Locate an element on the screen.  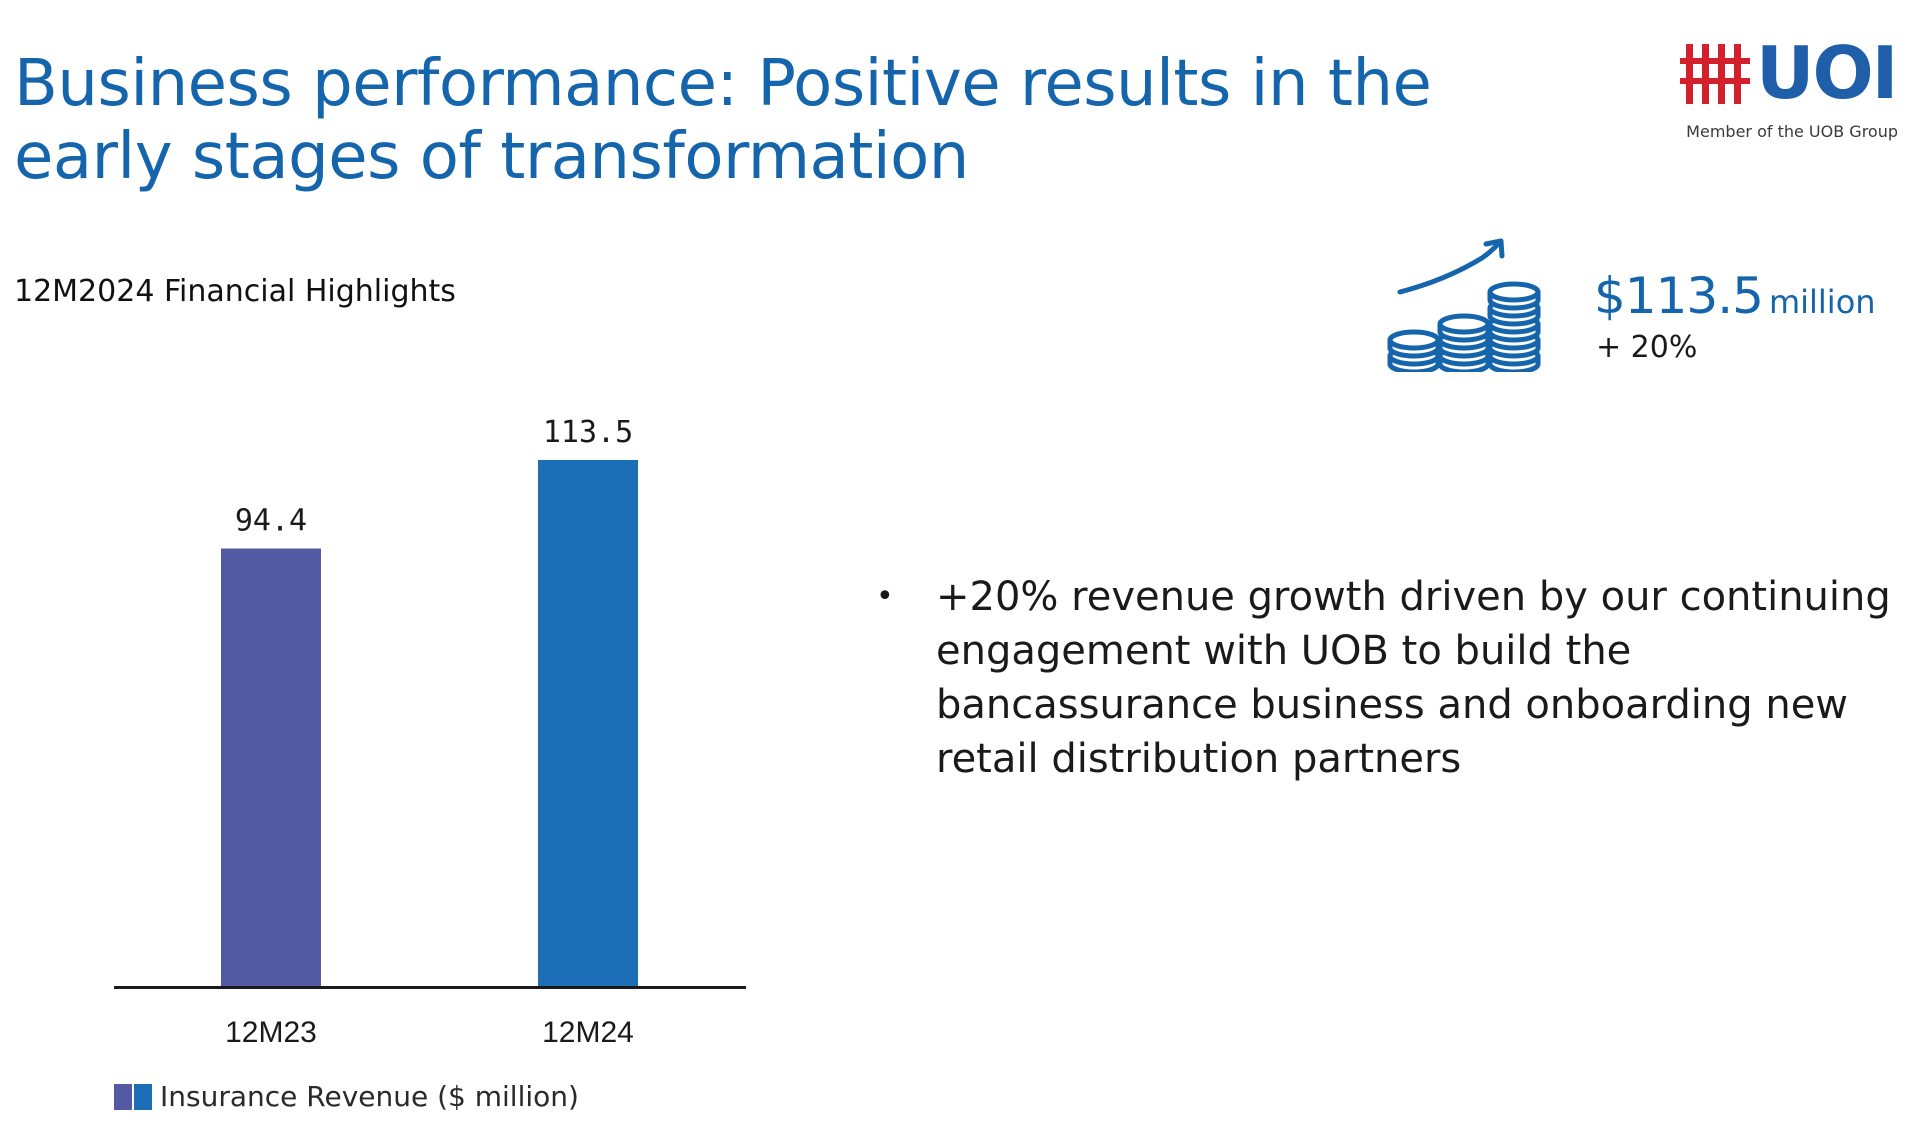
logo-text: UOI is located at coordinates (1827, 73).